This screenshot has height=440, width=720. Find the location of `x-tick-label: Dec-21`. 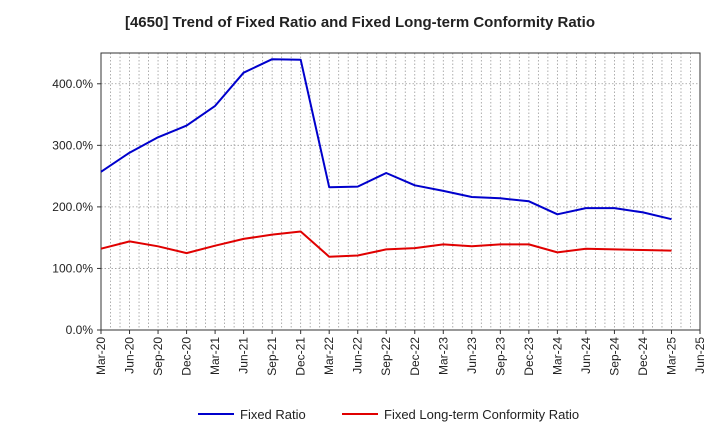

x-tick-label: Dec-21 is located at coordinates (301, 356).